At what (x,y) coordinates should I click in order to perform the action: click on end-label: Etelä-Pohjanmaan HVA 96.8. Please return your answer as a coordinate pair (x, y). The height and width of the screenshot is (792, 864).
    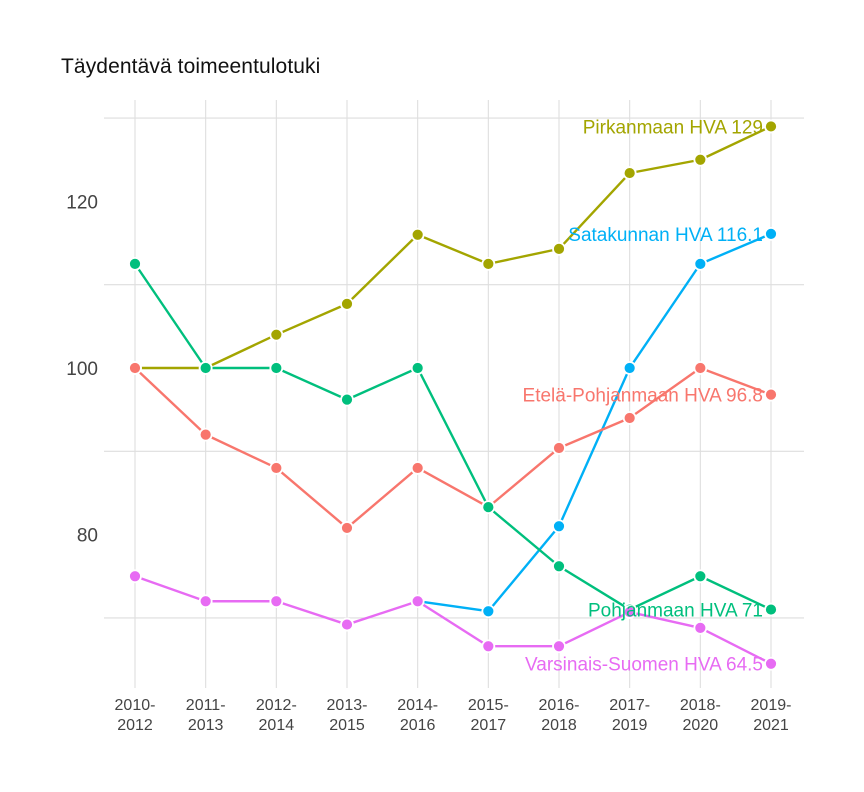
    Looking at the image, I should click on (643, 396).